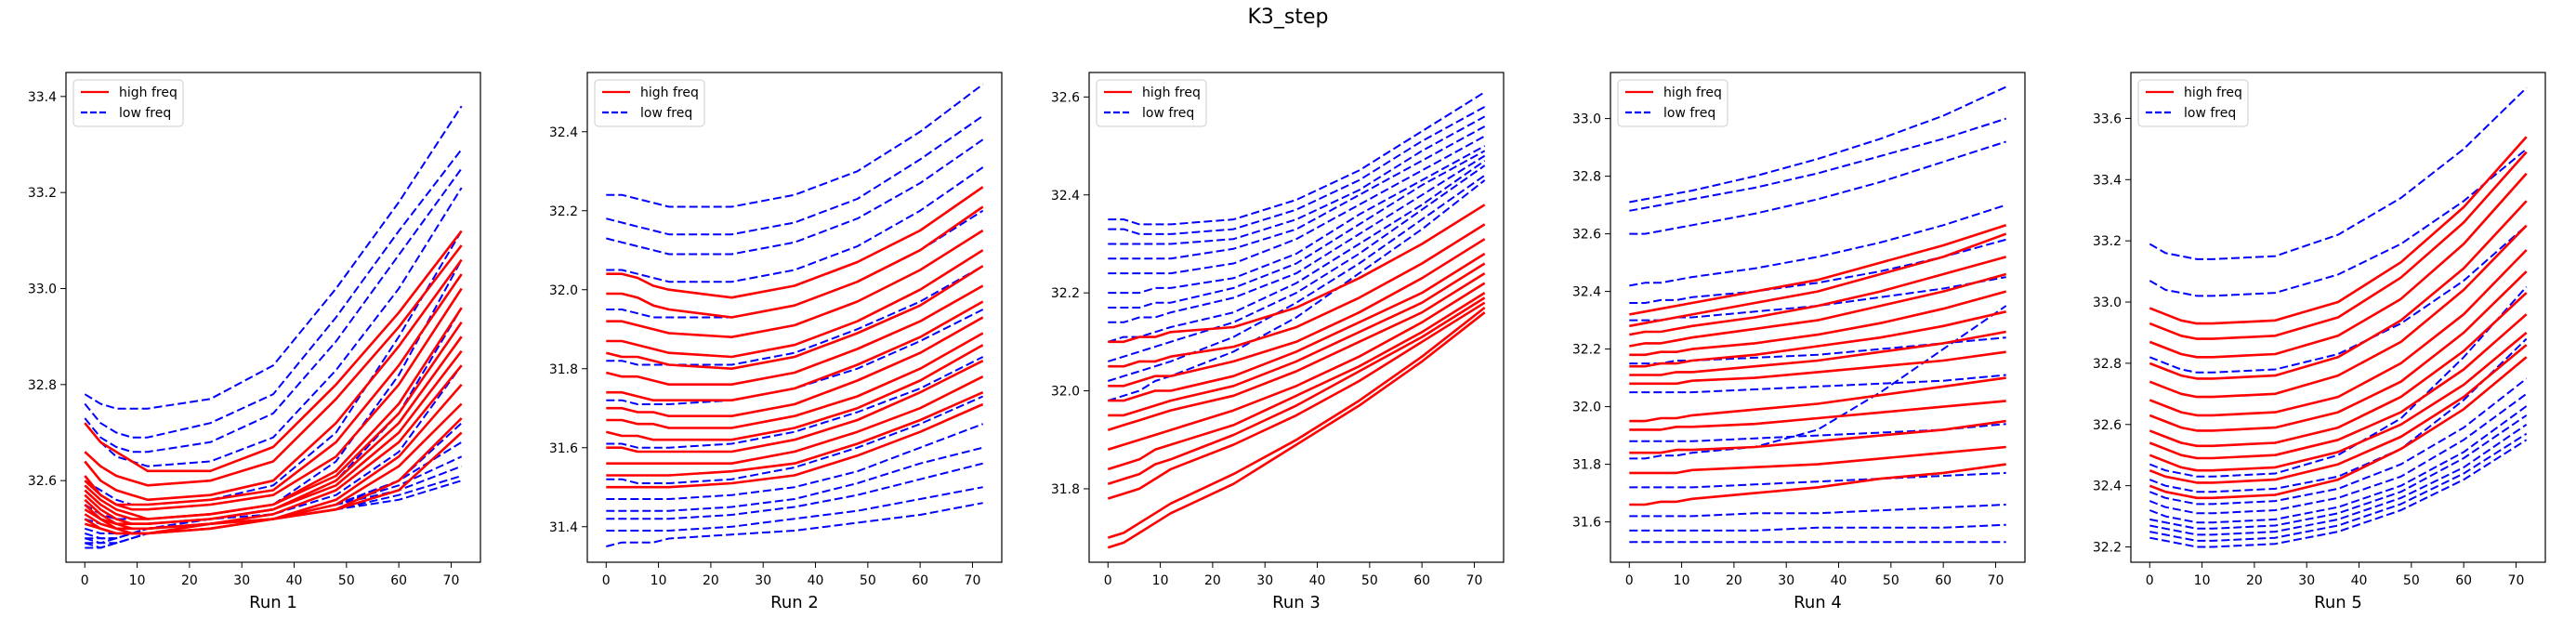 This screenshot has width=2576, height=618. I want to click on figure-title: K3_step, so click(1288, 17).